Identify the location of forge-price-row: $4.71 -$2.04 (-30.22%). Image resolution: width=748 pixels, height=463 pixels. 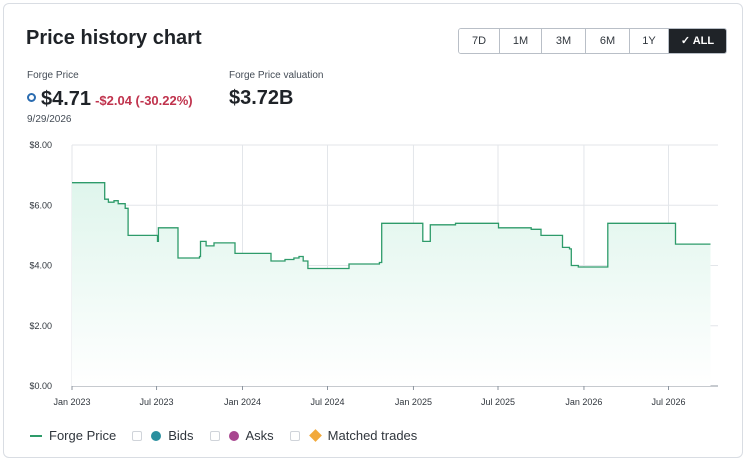
(110, 99).